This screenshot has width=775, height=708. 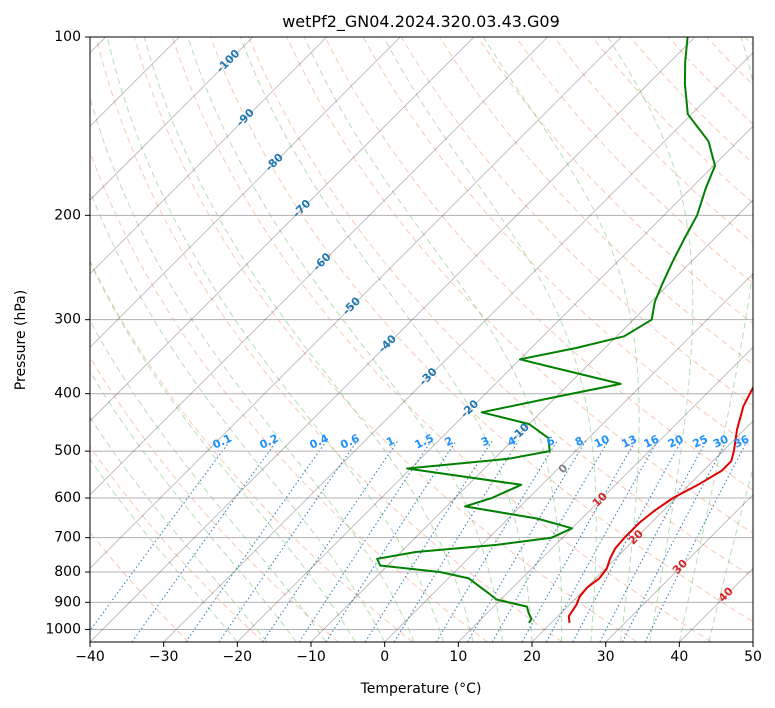 I want to click on x-tick-label: 40, so click(x=679, y=657).